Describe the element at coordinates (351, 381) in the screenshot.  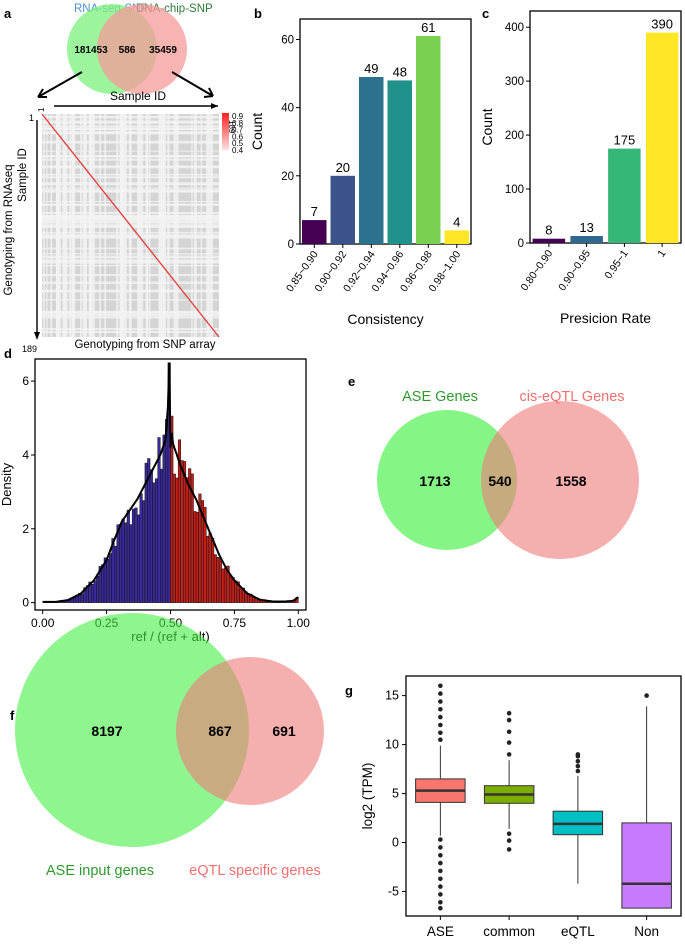
I see `panel-e-letter: e` at that location.